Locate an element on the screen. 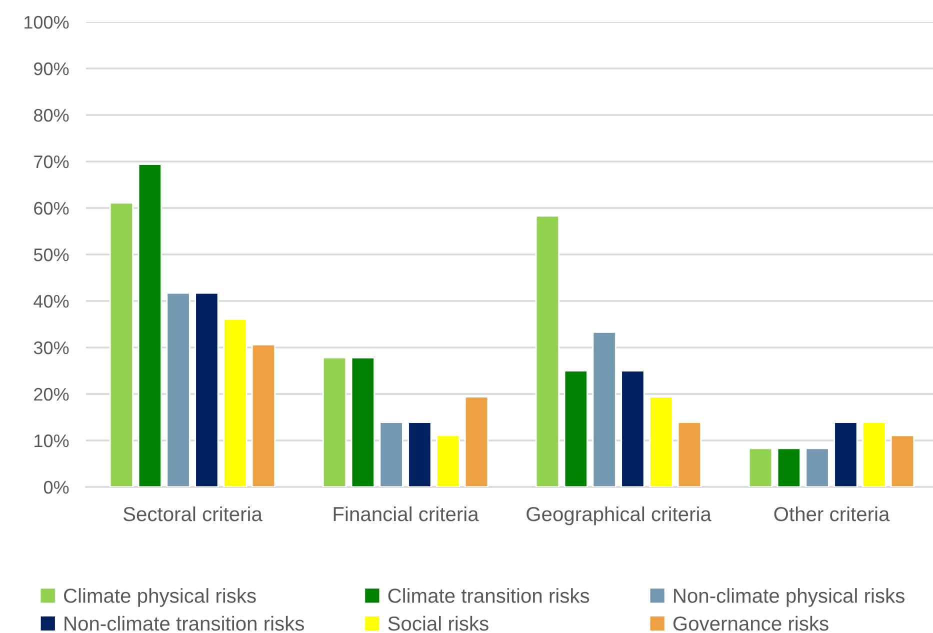  x-tick-label: Financial criteria is located at coordinates (406, 514).